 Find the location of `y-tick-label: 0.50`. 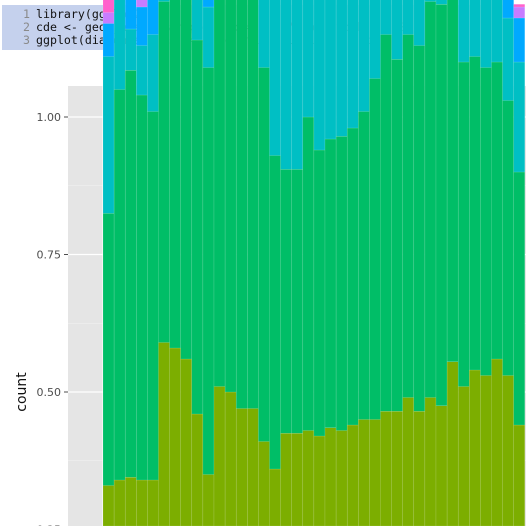

y-tick-label: 0.50 is located at coordinates (49, 392).